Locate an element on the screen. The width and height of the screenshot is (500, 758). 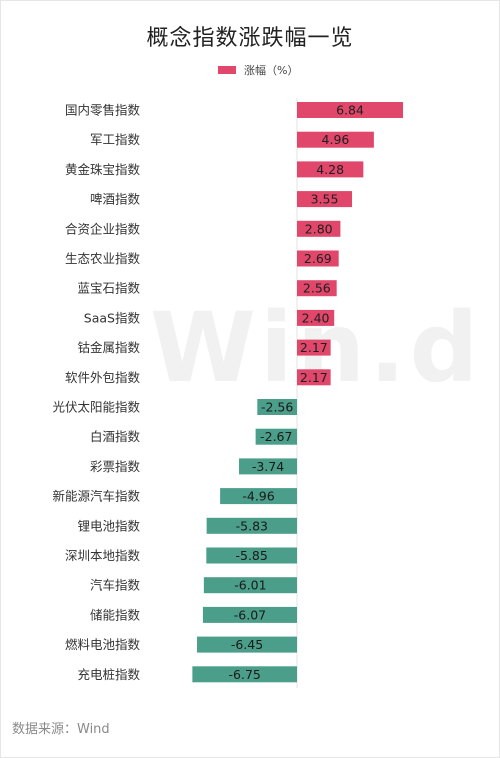
category-label: 新能源汽车指数 is located at coordinates (96, 496).